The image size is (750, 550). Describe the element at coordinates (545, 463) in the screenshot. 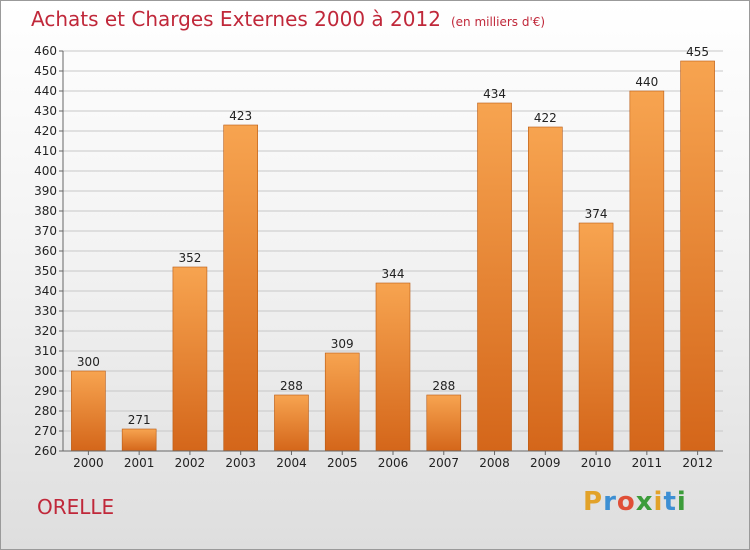

I see `x-tick-label: 2009` at that location.